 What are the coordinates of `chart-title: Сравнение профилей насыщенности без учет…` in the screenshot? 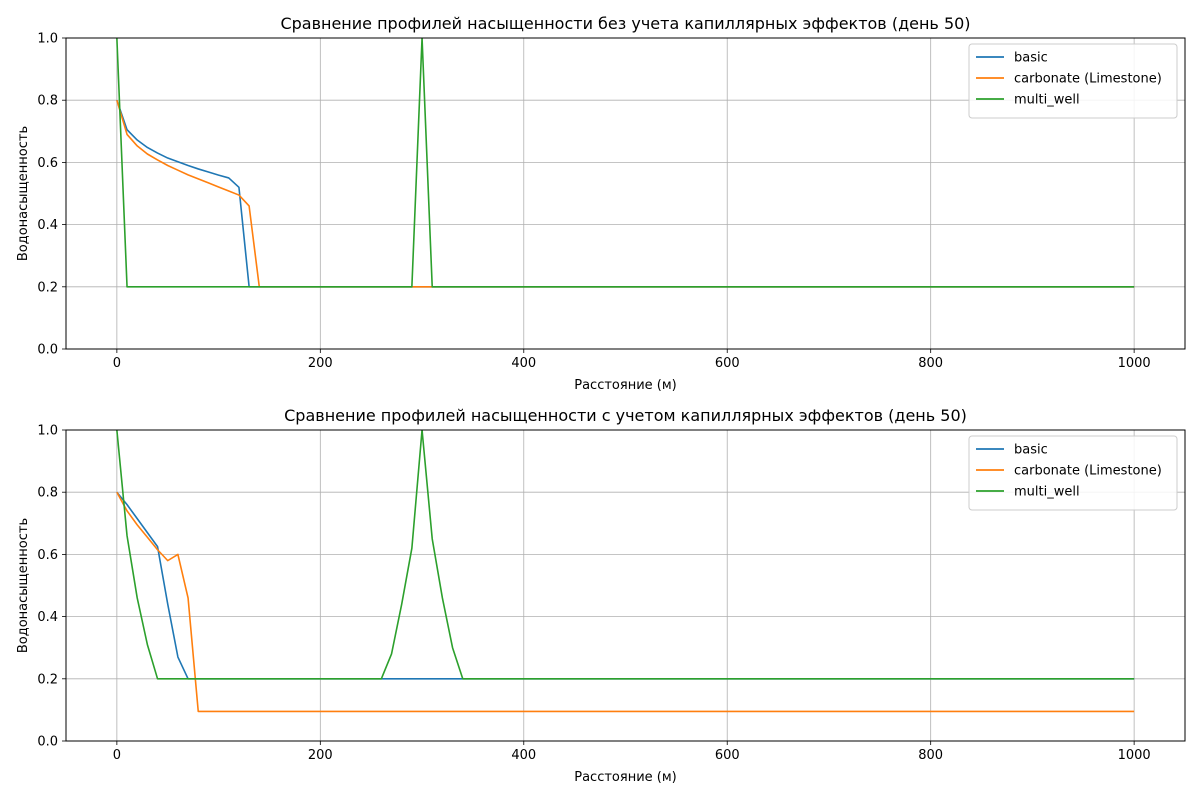 It's located at (625, 23).